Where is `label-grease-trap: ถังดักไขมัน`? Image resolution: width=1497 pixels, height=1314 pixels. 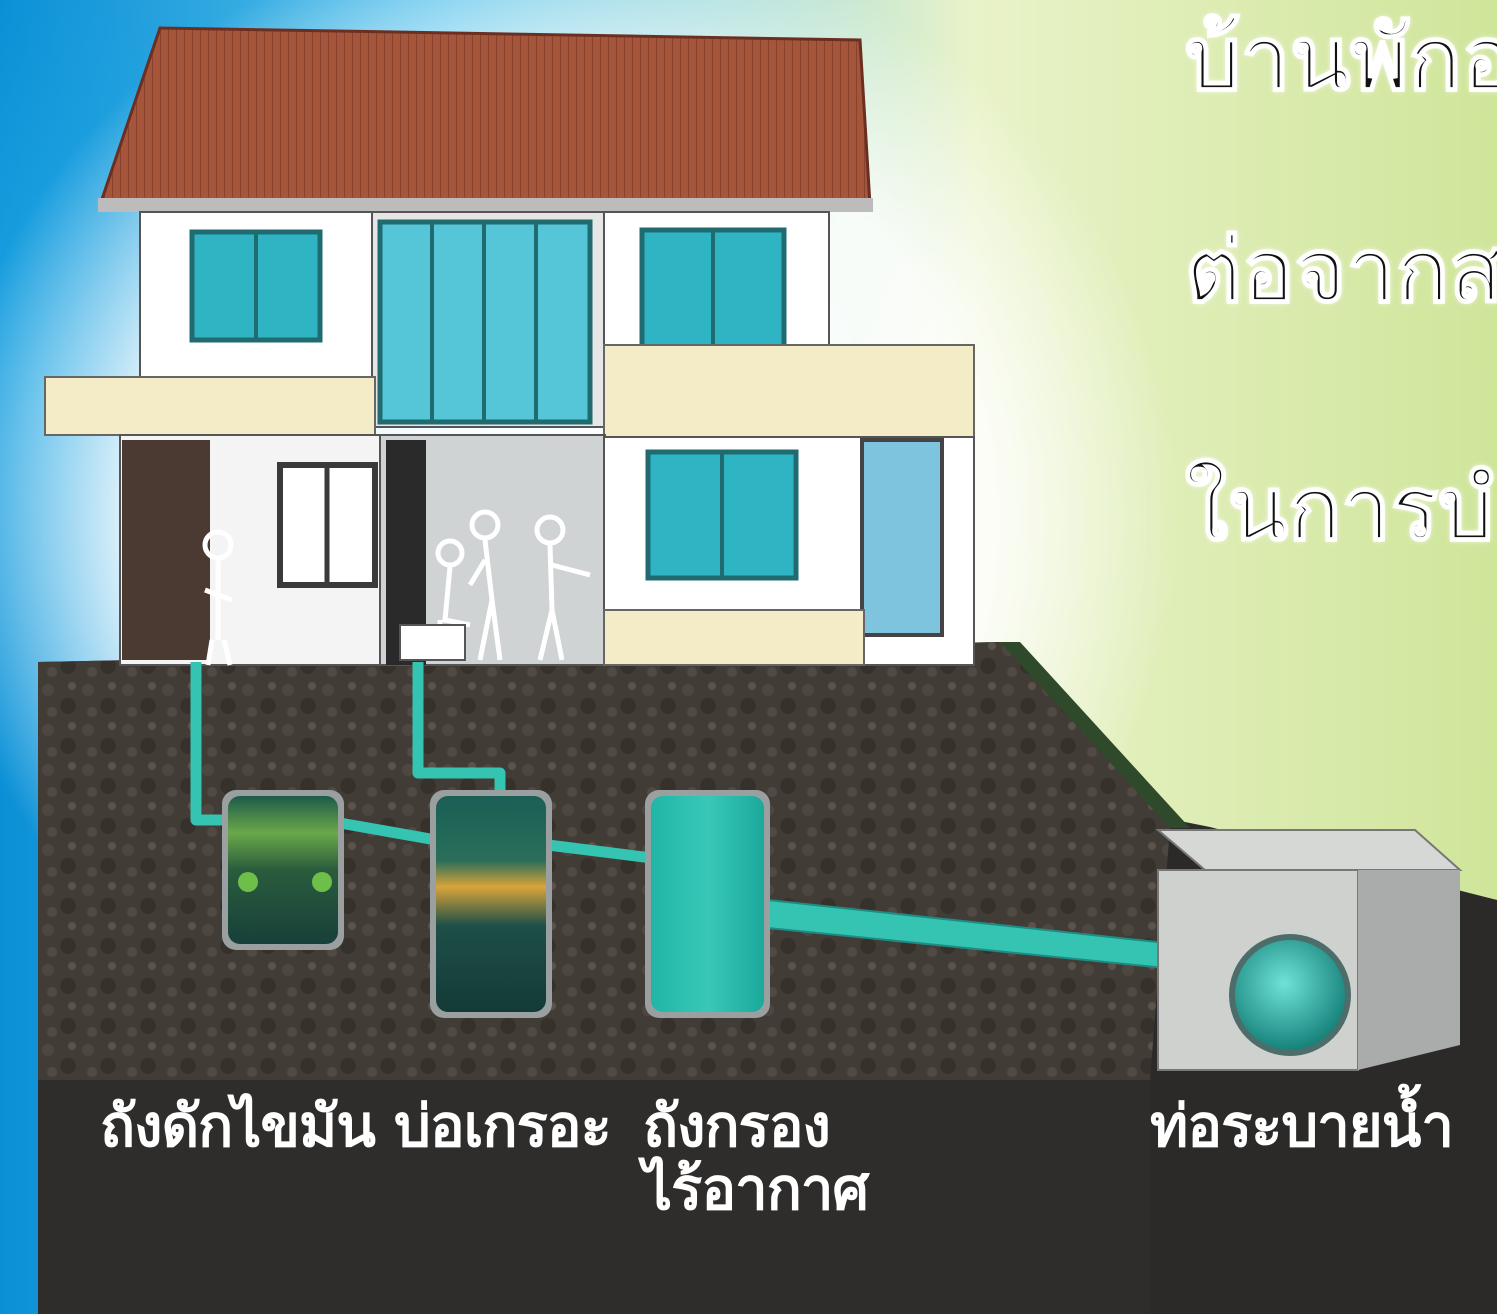 label-grease-trap: ถังดักไขมัน is located at coordinates (238, 1126).